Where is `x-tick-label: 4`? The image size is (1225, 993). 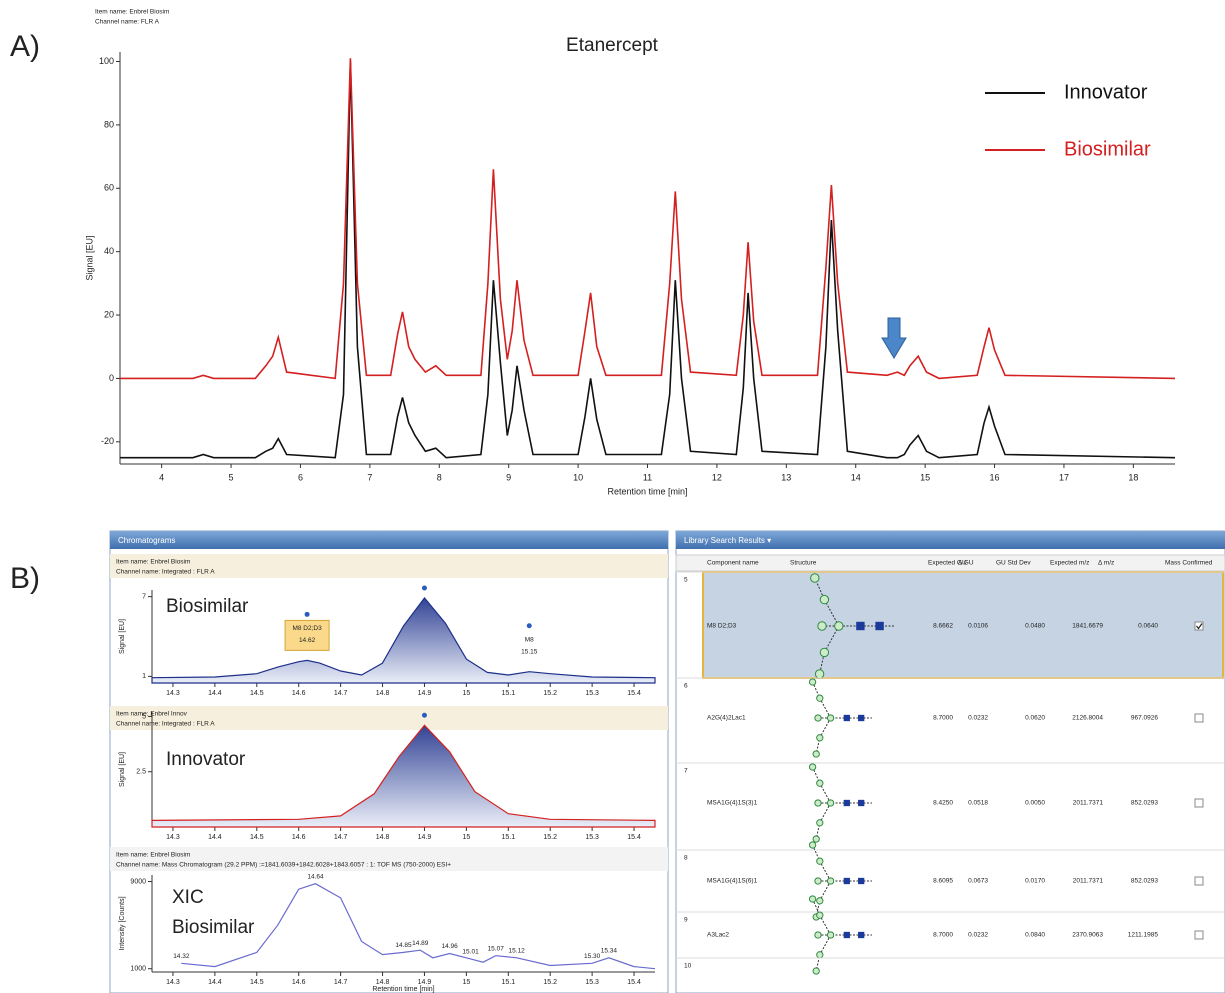 x-tick-label: 4 is located at coordinates (161, 477).